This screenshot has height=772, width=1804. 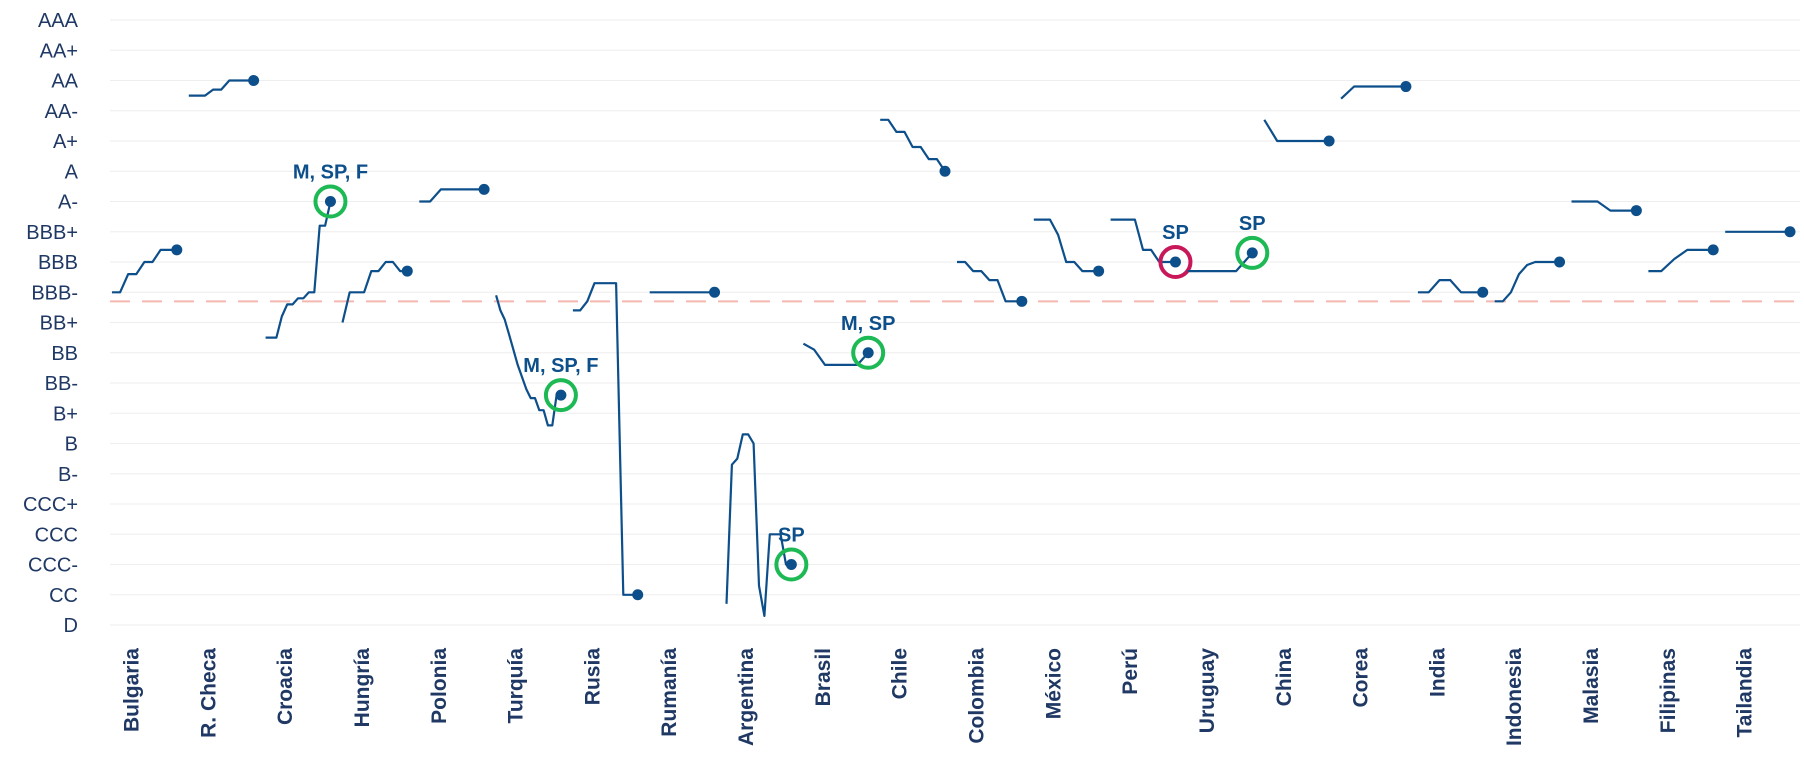 I want to click on x-tick-label: Corea, so click(x=1361, y=678).